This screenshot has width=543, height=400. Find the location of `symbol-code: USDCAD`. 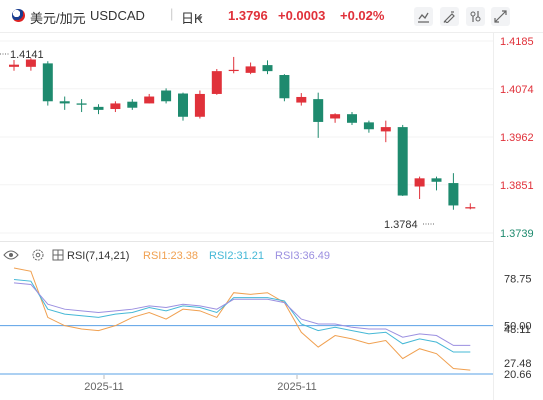

symbol-code: USDCAD is located at coordinates (117, 15).